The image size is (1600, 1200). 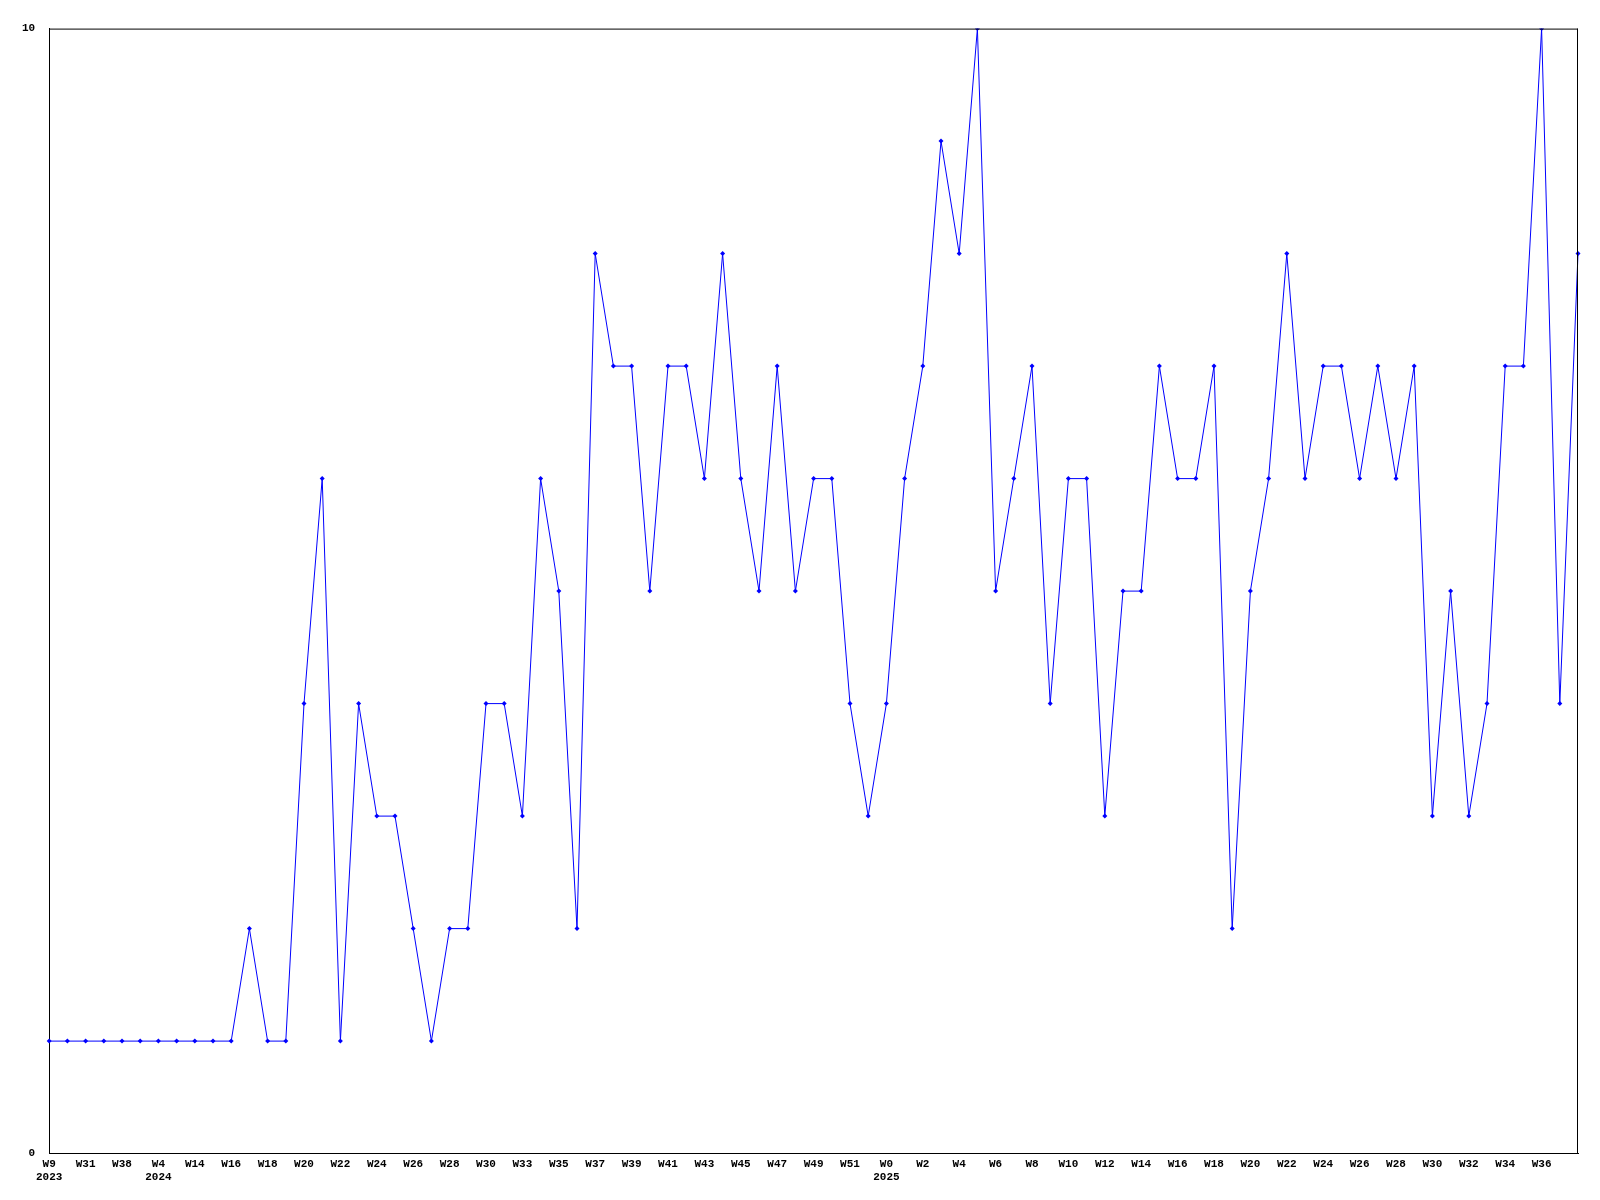 What do you see at coordinates (1505, 1163) in the screenshot?
I see `x-tick-label: W34` at bounding box center [1505, 1163].